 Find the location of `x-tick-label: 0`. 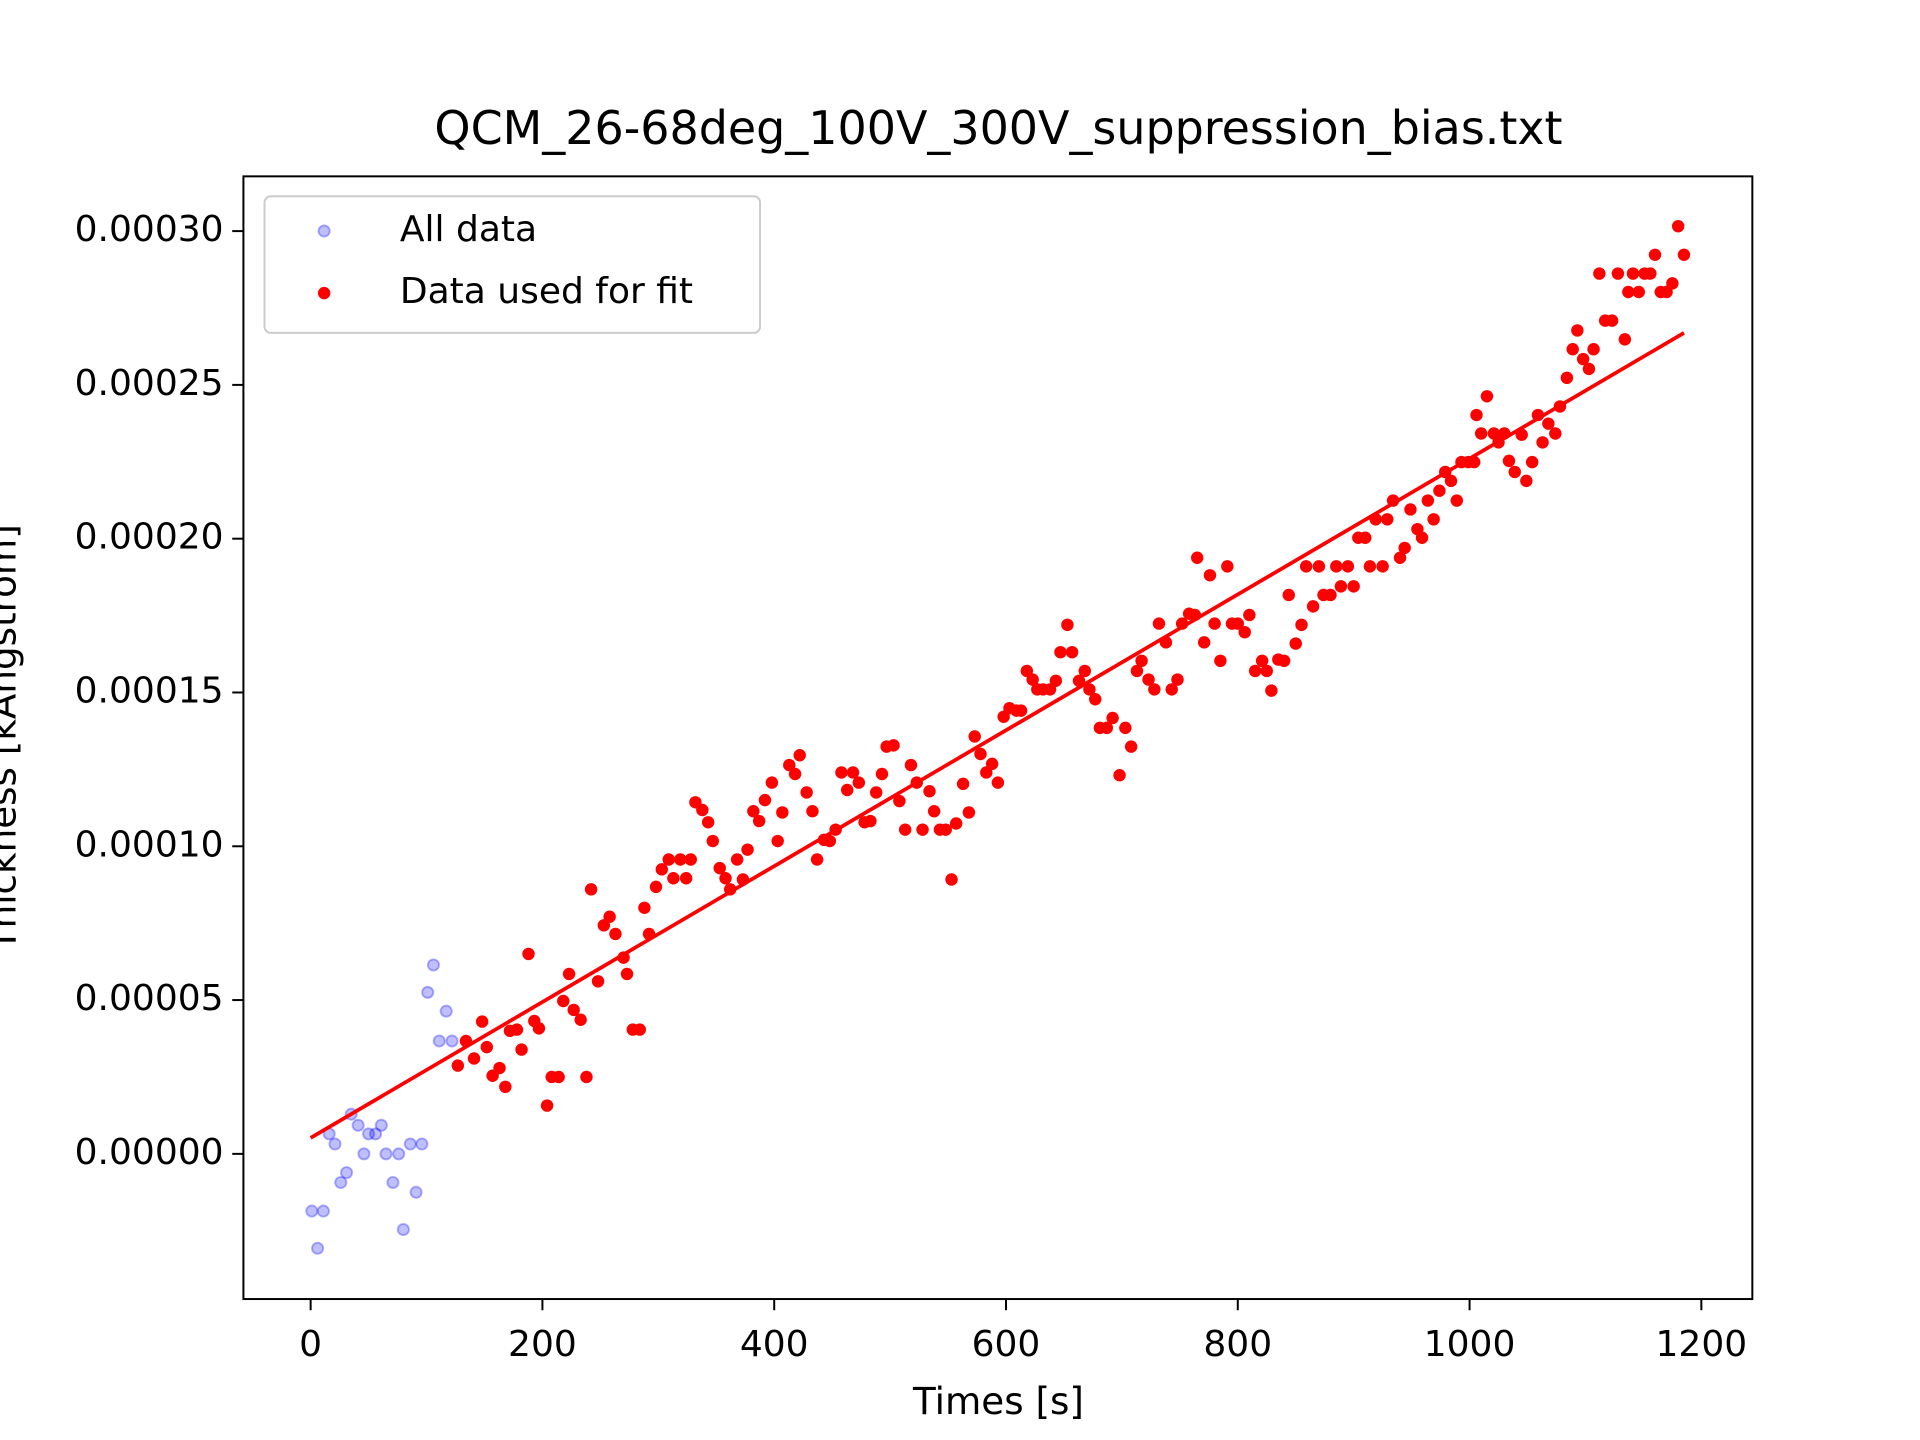

x-tick-label: 0 is located at coordinates (310, 1344).